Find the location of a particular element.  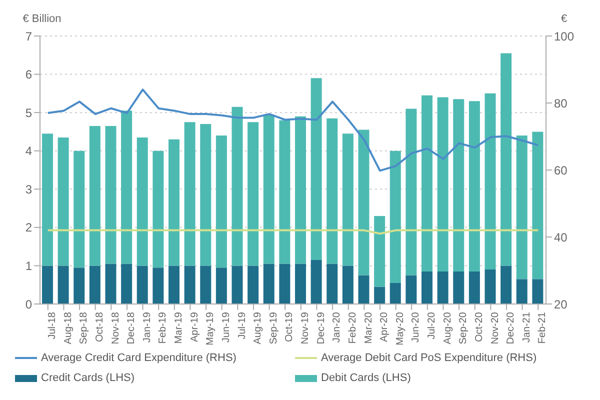

x-tick-label: Dec-18 is located at coordinates (132, 328).